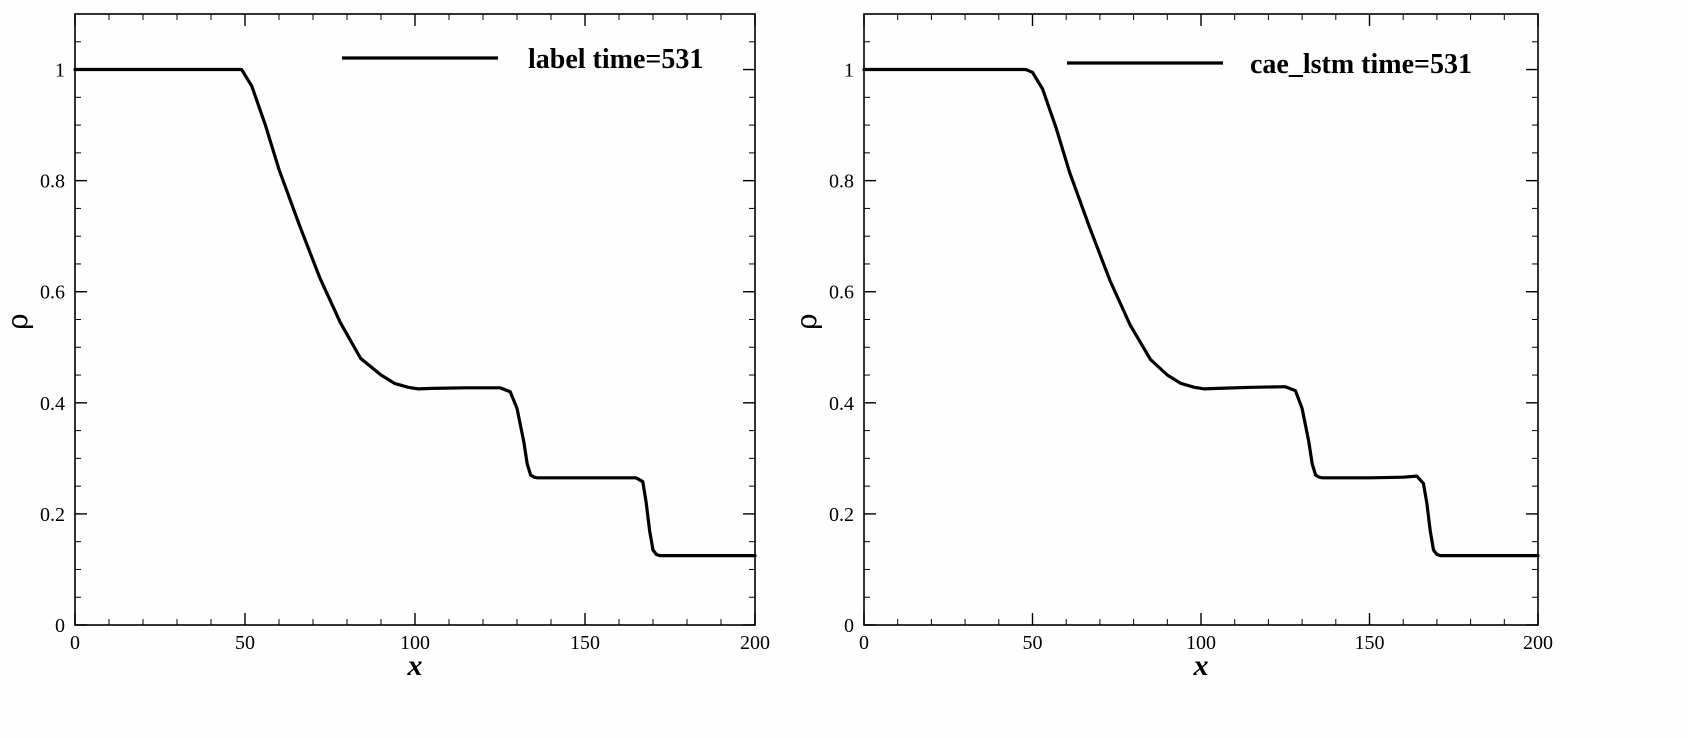 The width and height of the screenshot is (1688, 738). What do you see at coordinates (1361, 64) in the screenshot?
I see `legend-label: cae_lstm time=531` at bounding box center [1361, 64].